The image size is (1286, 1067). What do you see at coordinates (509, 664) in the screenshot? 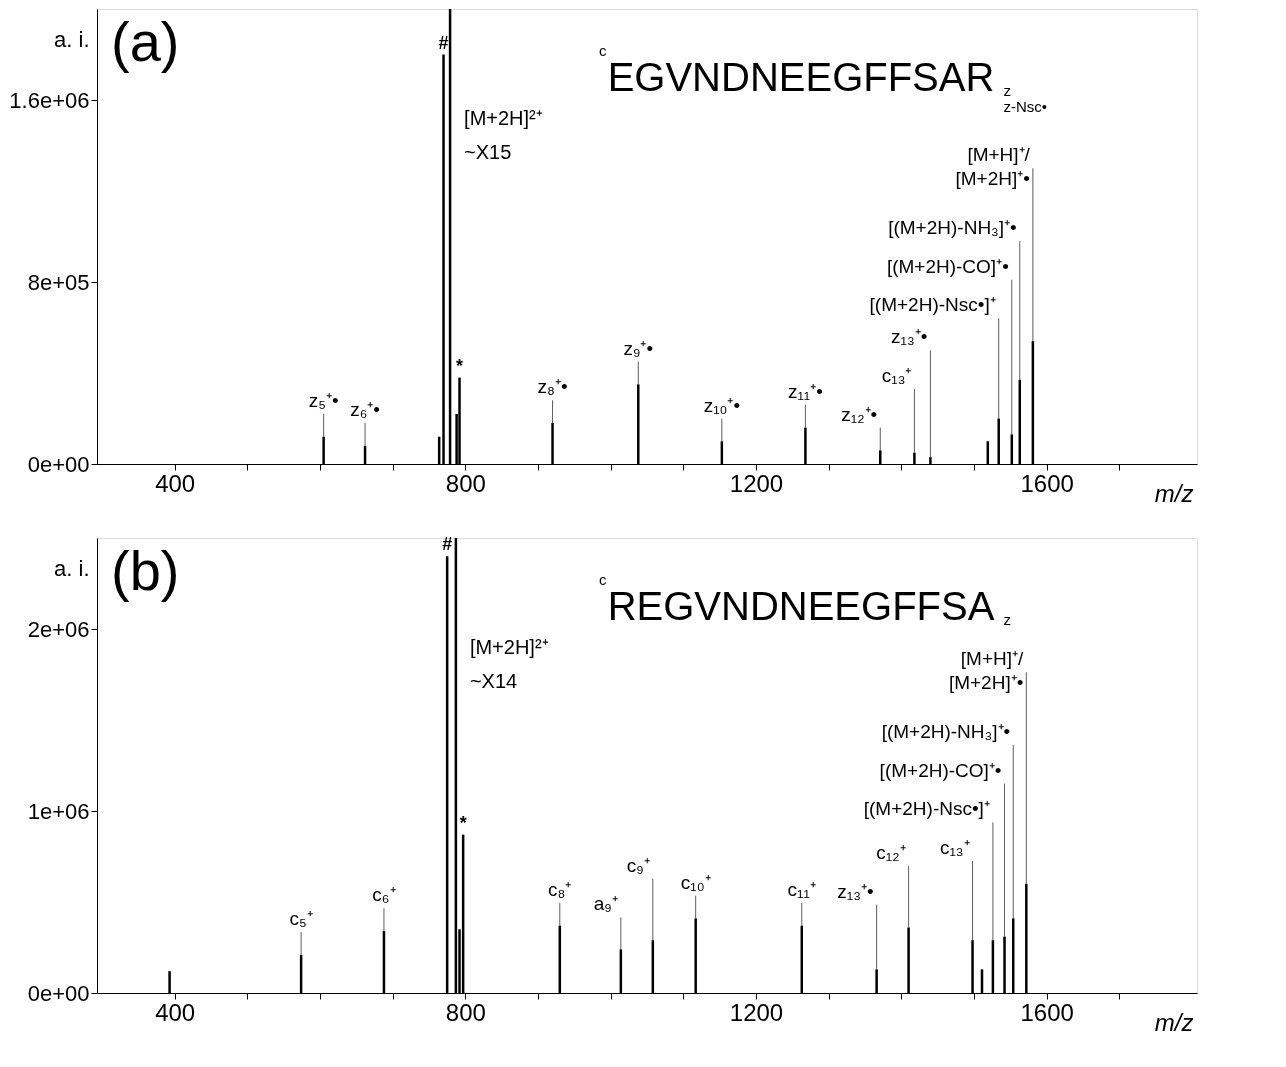
I see `annotation: [M+2H]²⁺ ~X14` at bounding box center [509, 664].